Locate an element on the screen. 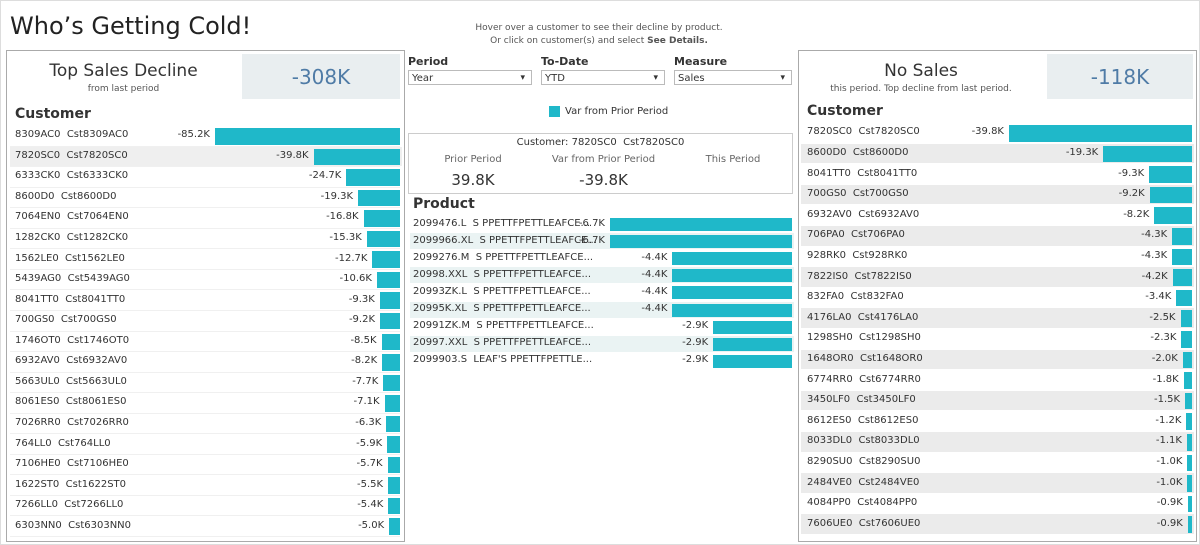 The height and width of the screenshot is (545, 1200). tooltip-column: This Period is located at coordinates (733, 159).